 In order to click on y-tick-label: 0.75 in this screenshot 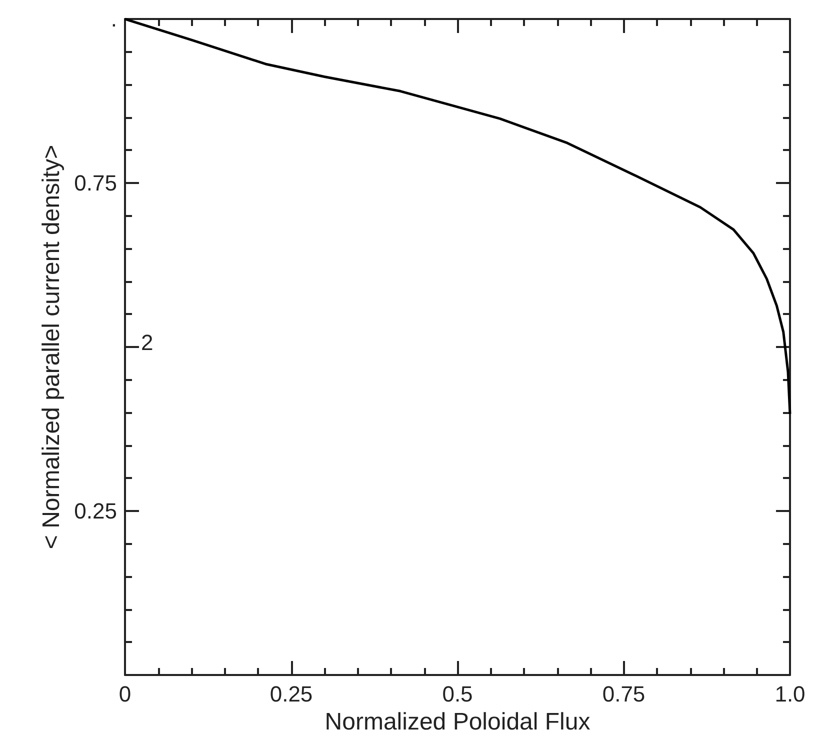, I will do `click(95, 183)`.